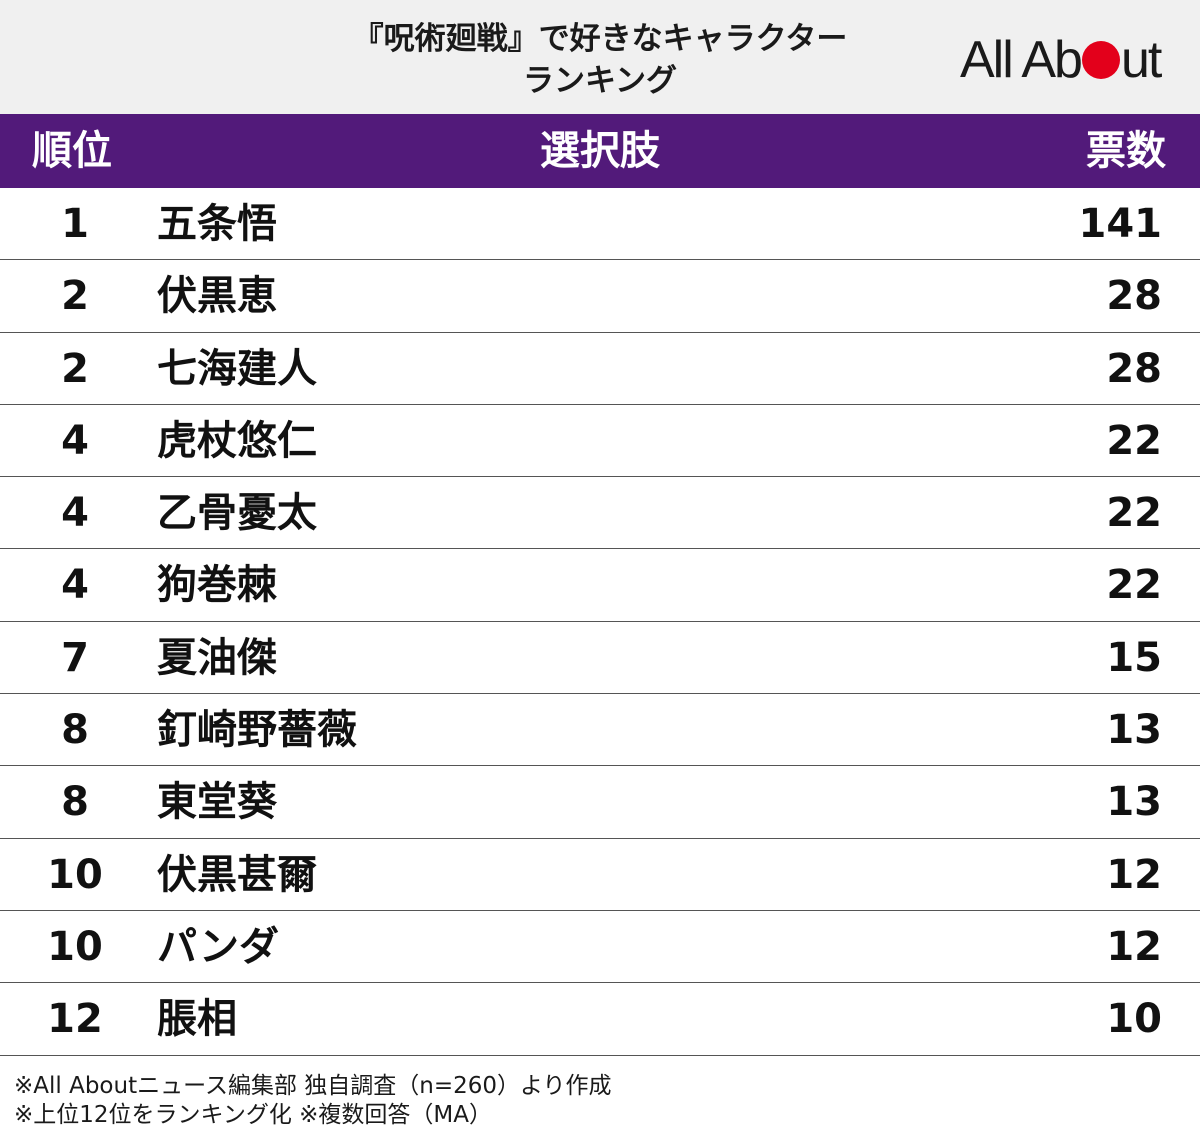 The height and width of the screenshot is (1142, 1200). Describe the element at coordinates (600, 39) in the screenshot. I see `chart-title-line1: 『呪術廻戦』で好きなキャラクター` at that location.